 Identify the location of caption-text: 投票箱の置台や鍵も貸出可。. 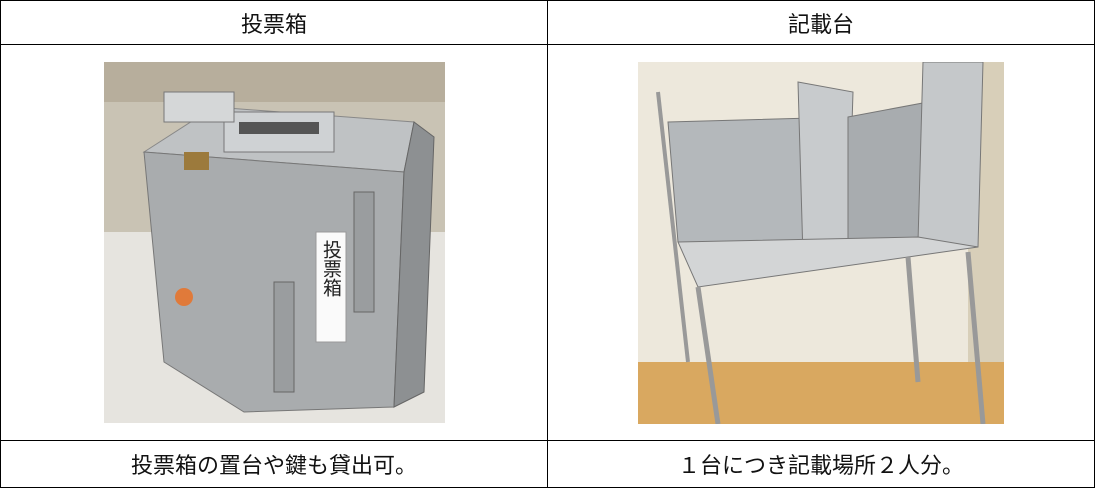
(273, 466).